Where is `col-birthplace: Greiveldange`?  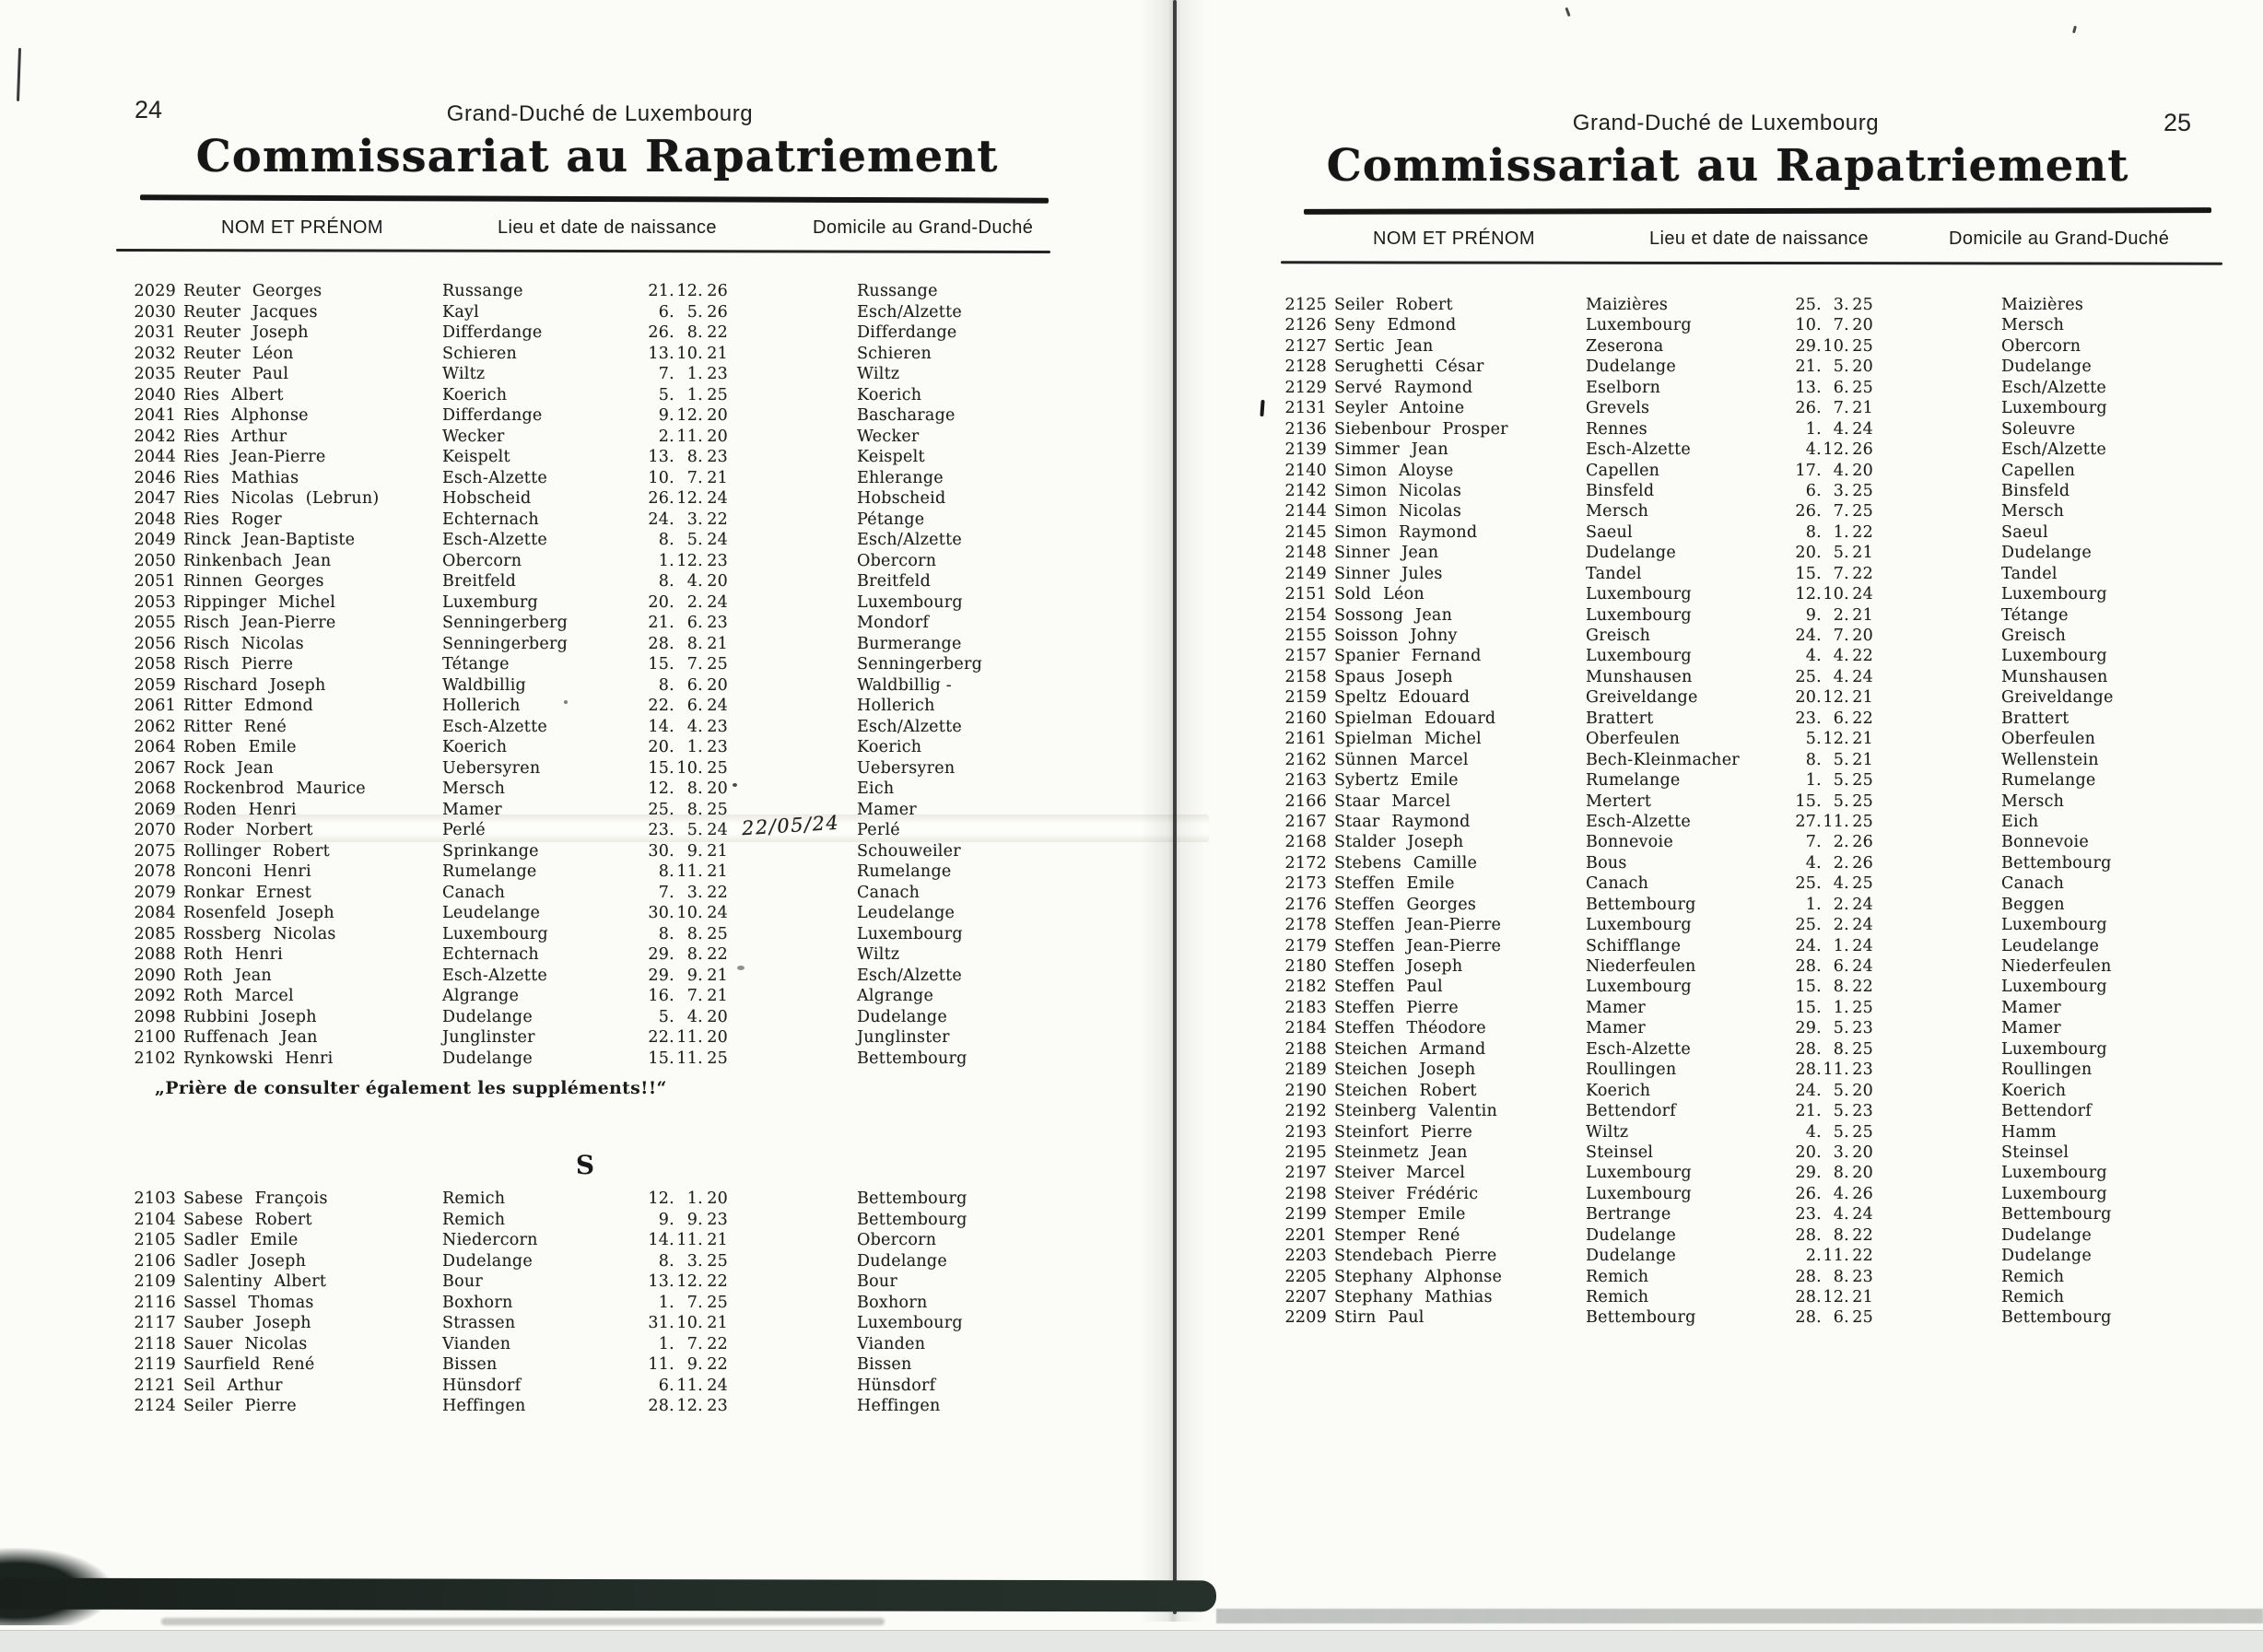 col-birthplace: Greiveldange is located at coordinates (1642, 698).